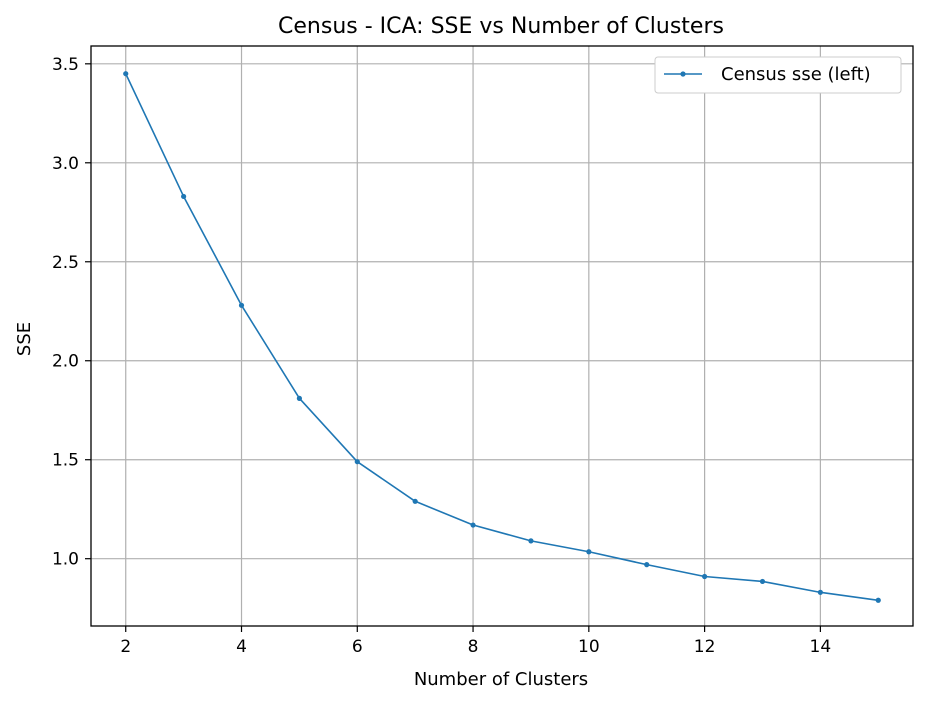 This screenshot has width=931, height=704. Describe the element at coordinates (65, 560) in the screenshot. I see `y-tick-label: 1.0` at that location.